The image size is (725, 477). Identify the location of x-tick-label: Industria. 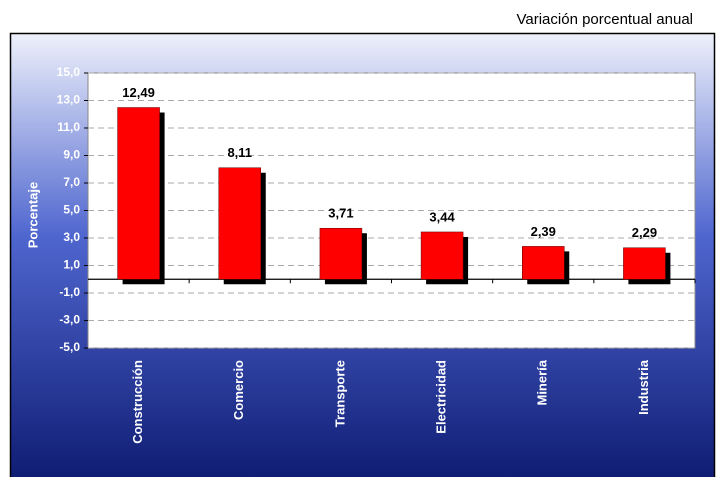
(643, 387).